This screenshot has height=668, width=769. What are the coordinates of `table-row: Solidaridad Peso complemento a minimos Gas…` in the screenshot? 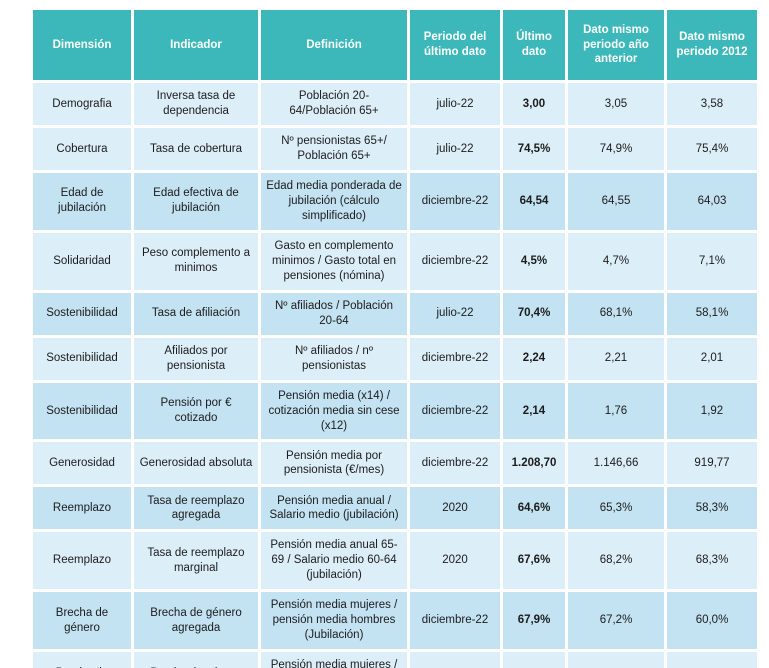 It's located at (395, 261).